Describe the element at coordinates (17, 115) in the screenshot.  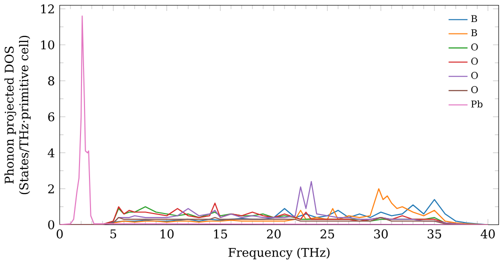
I see `y-axis-title: Phonon projected DOS (States/THz·primitive cell)` at that location.